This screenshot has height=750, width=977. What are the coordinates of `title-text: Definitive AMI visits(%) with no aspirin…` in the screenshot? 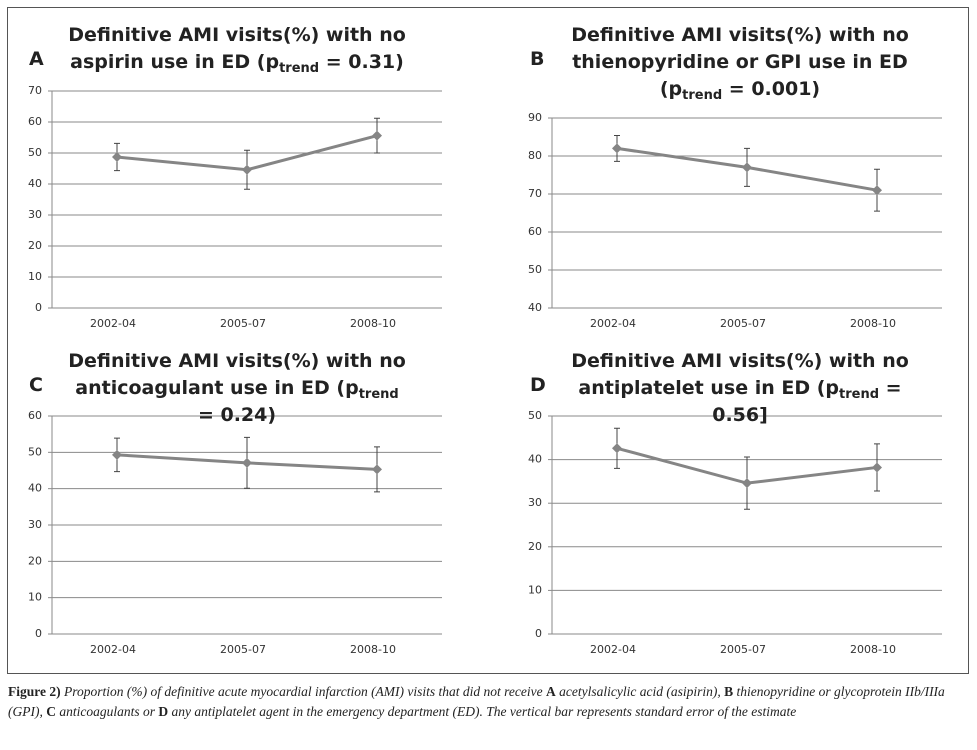 It's located at (237, 48).